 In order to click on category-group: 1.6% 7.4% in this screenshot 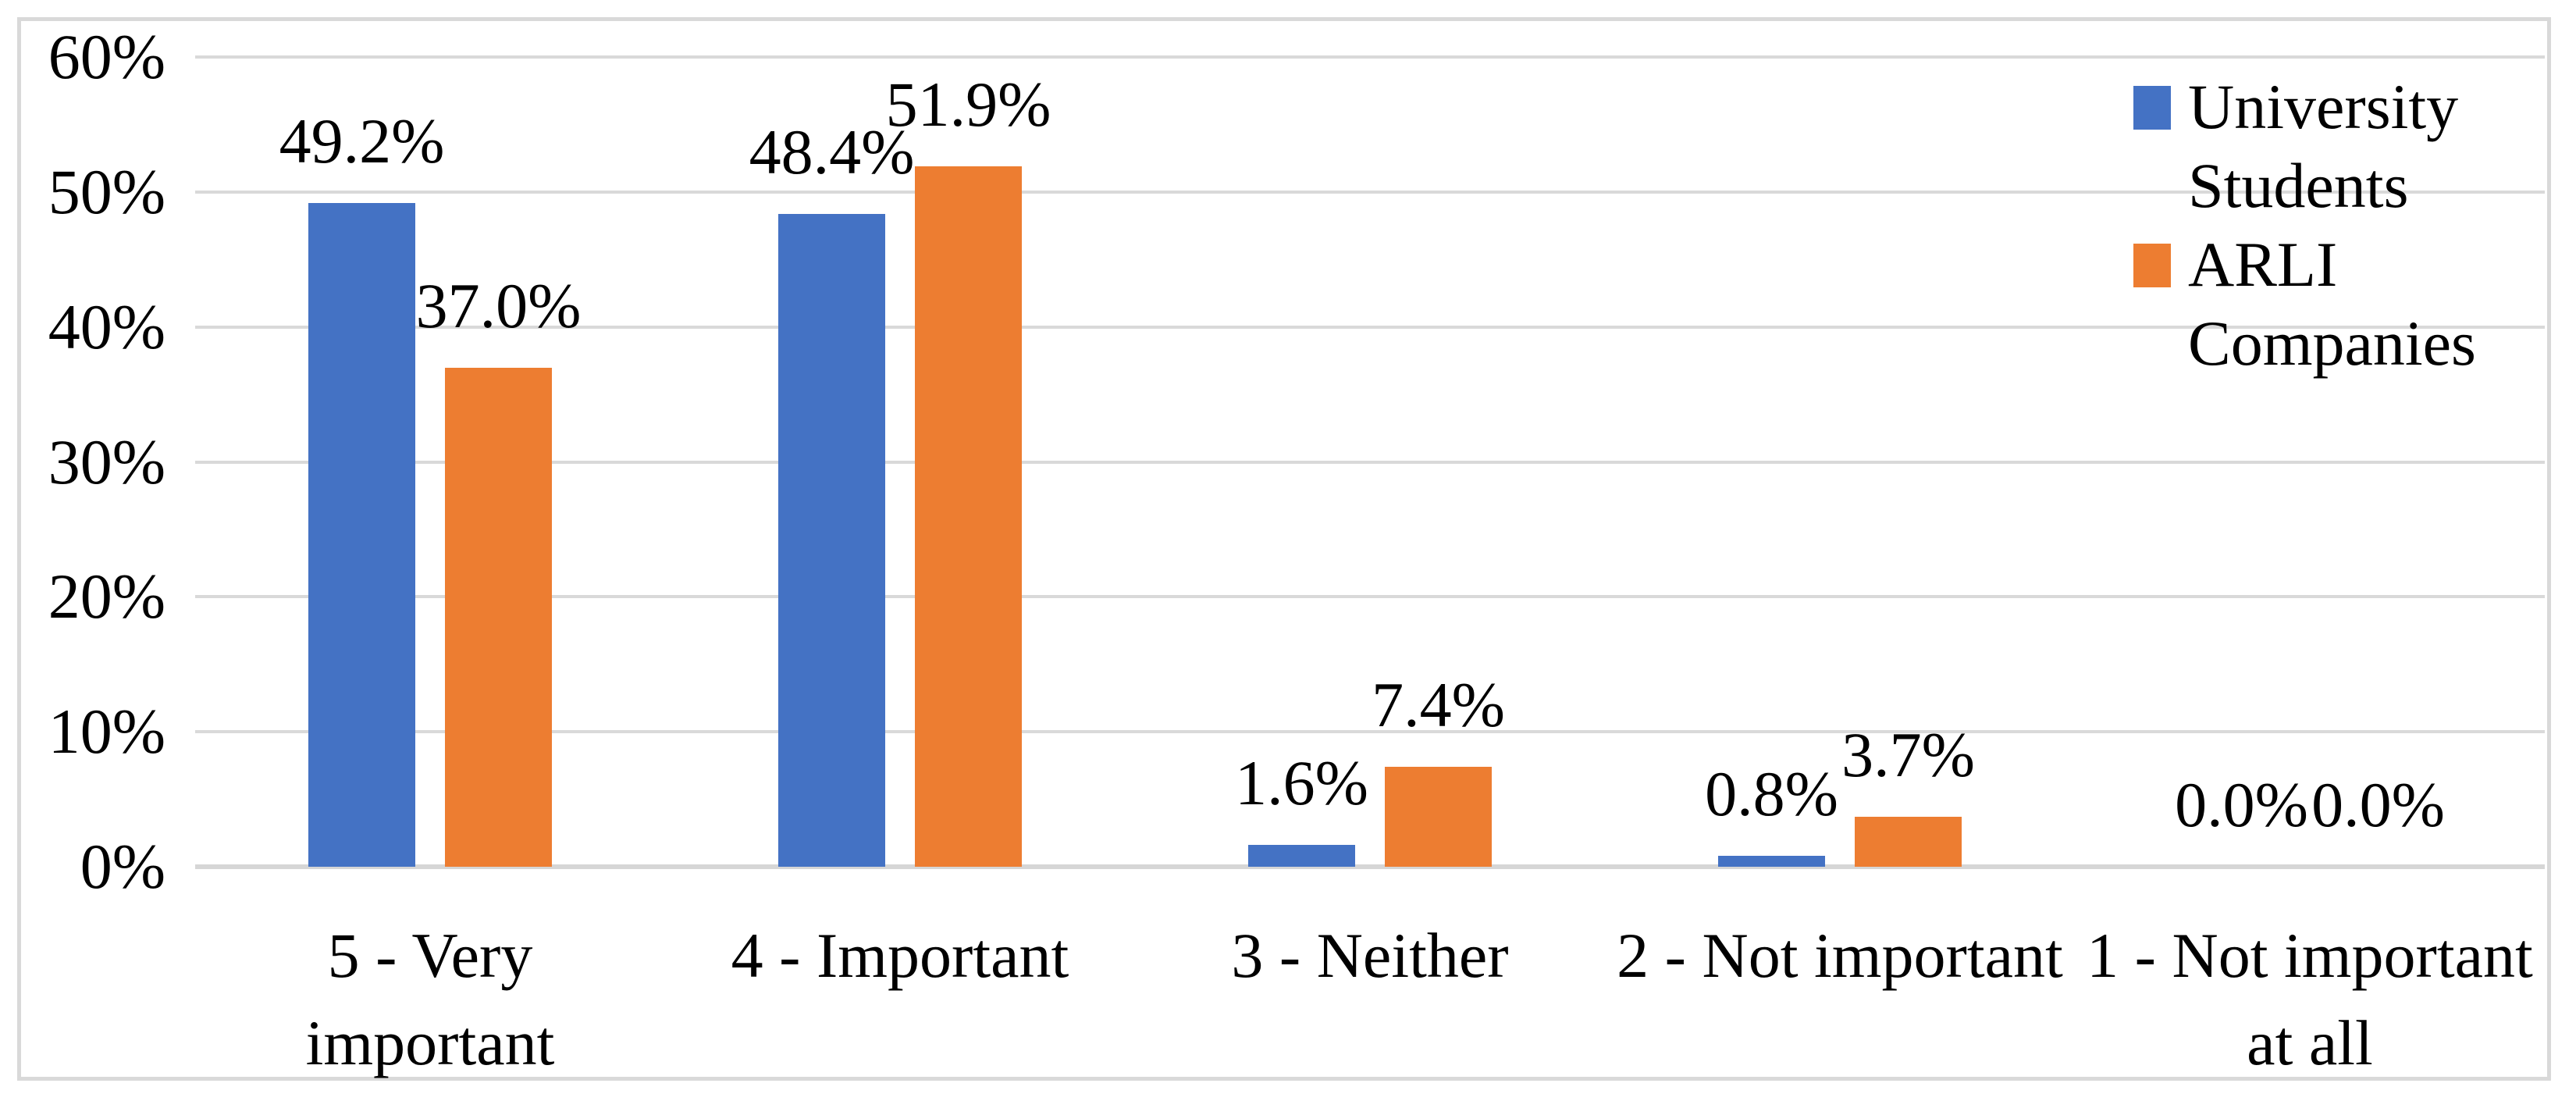, I will do `click(1370, 462)`.